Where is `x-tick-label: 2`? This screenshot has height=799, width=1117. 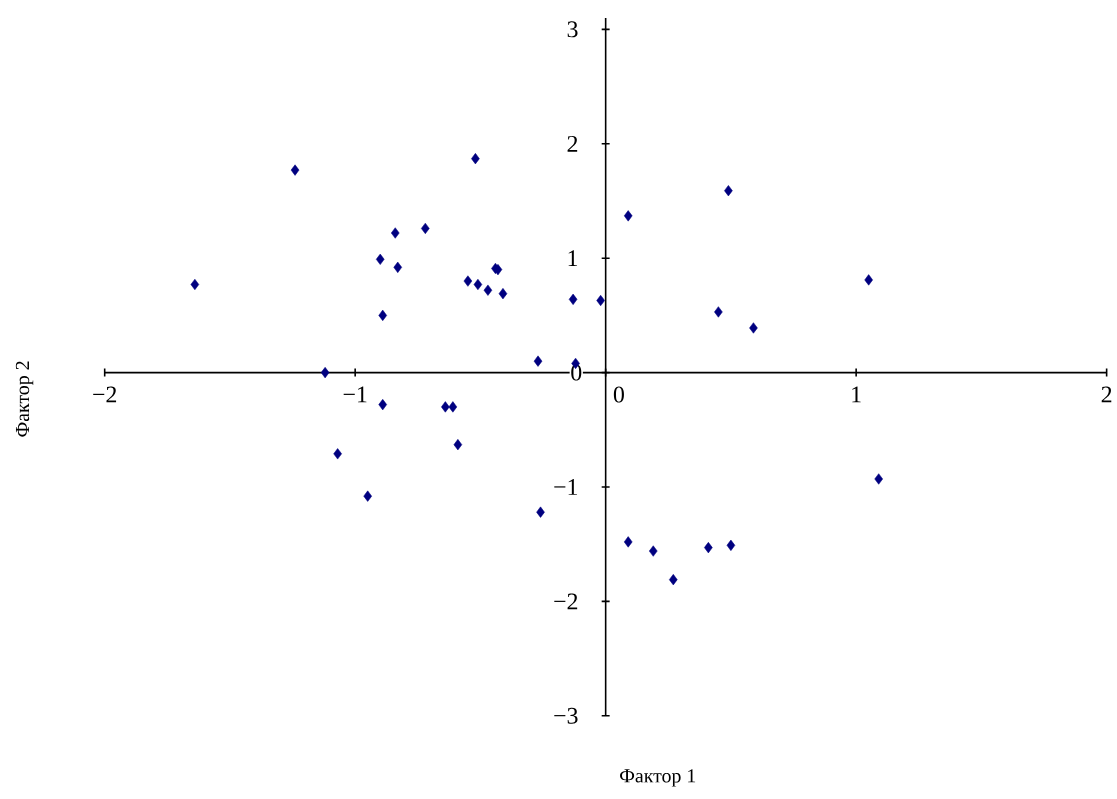 x-tick-label: 2 is located at coordinates (1106, 394).